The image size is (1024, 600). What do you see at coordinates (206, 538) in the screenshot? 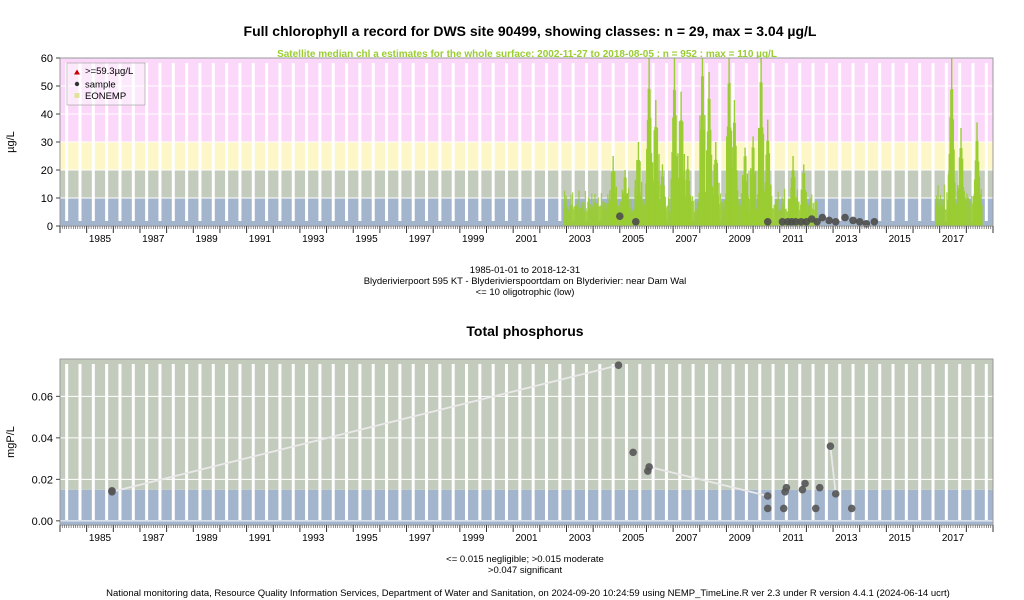
I see `chart2-xtick-label-1989: 1989` at bounding box center [206, 538].